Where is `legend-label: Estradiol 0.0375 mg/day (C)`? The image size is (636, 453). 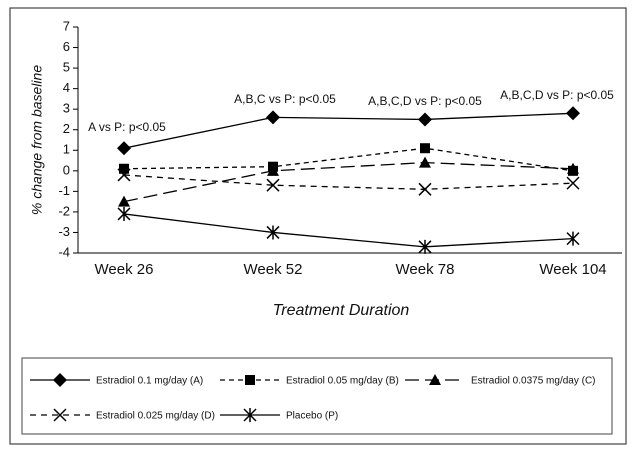 legend-label: Estradiol 0.0375 mg/day (C) is located at coordinates (533, 381).